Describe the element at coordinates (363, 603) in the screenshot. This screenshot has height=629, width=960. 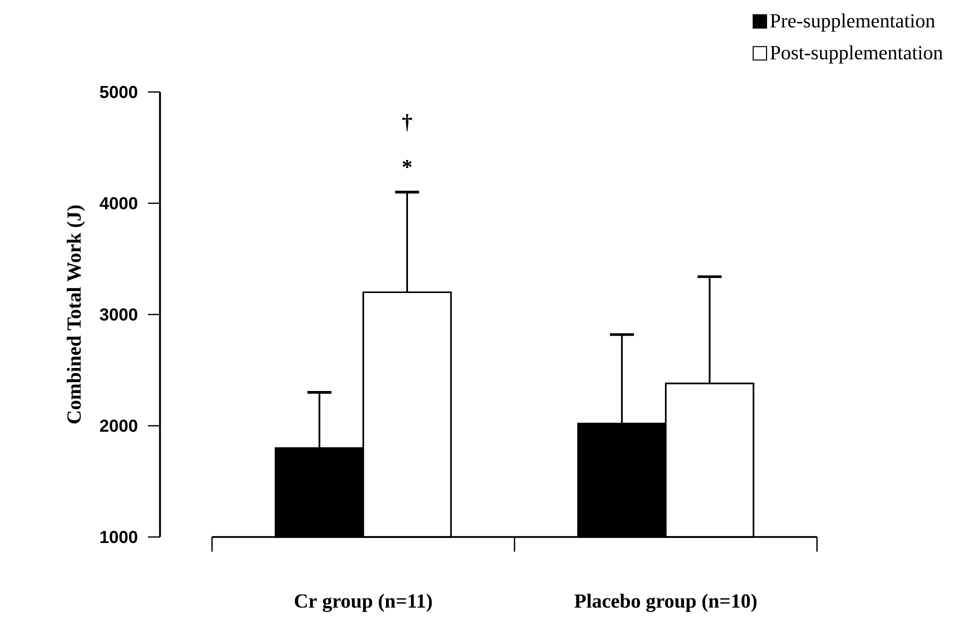
I see `x-tick-label: Cr group (n=11)` at that location.